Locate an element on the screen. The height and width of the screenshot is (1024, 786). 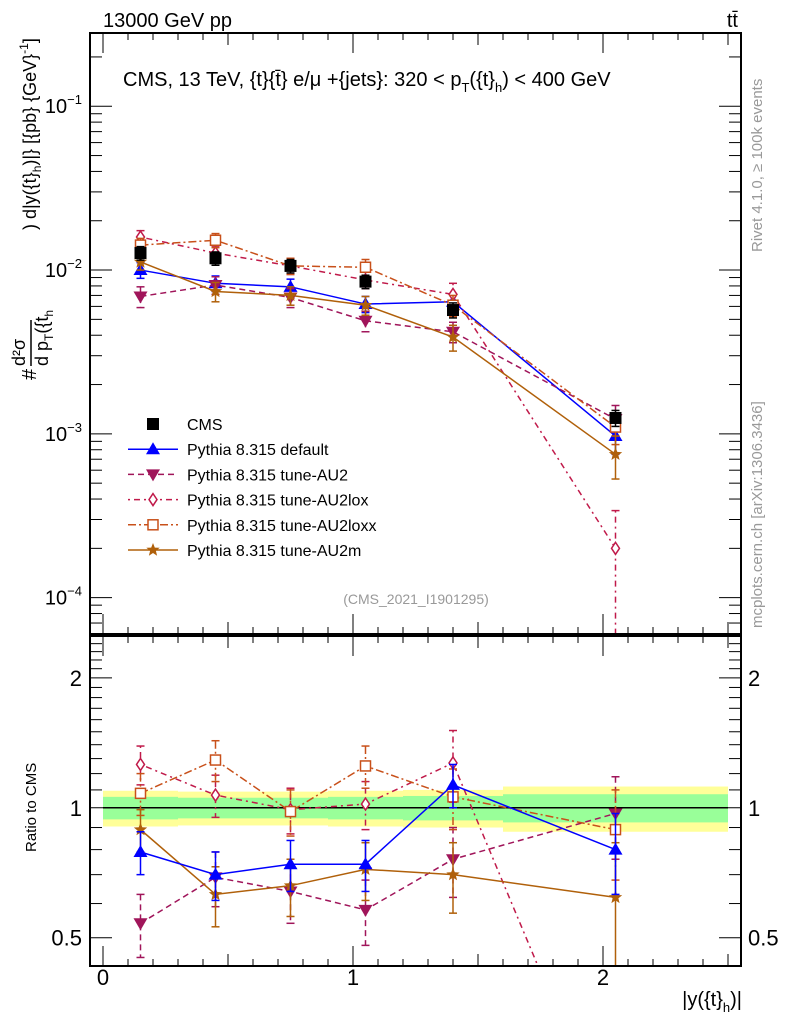
x-tick-label: 0 is located at coordinates (103, 977).